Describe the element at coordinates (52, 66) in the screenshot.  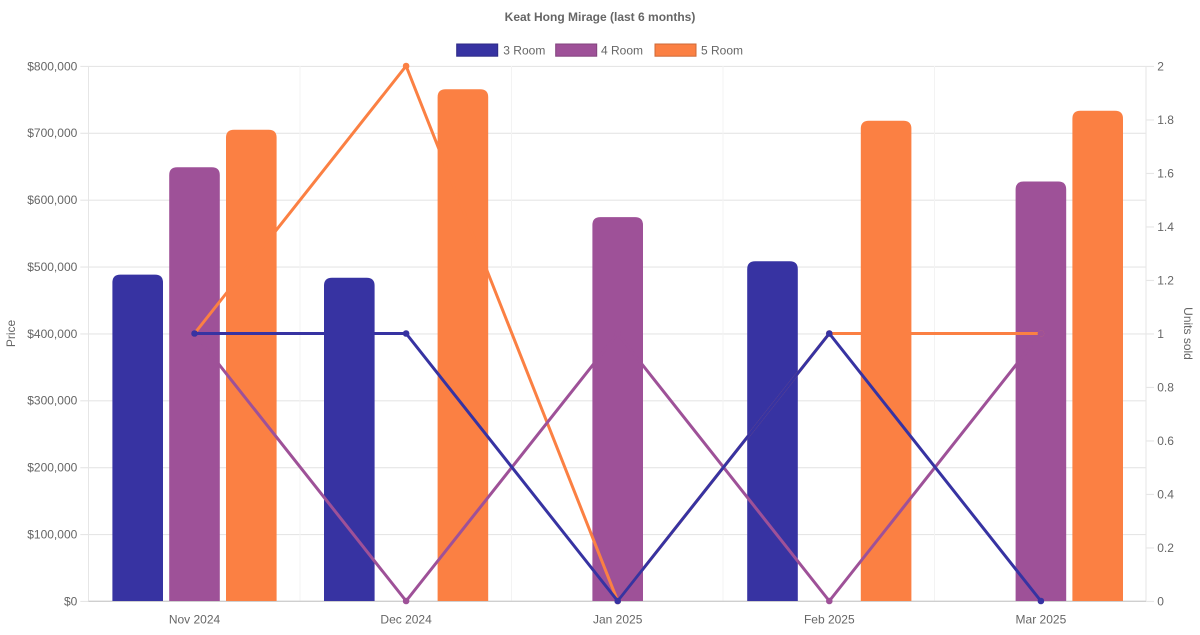
I see `svg-text: $800,000` at that location.